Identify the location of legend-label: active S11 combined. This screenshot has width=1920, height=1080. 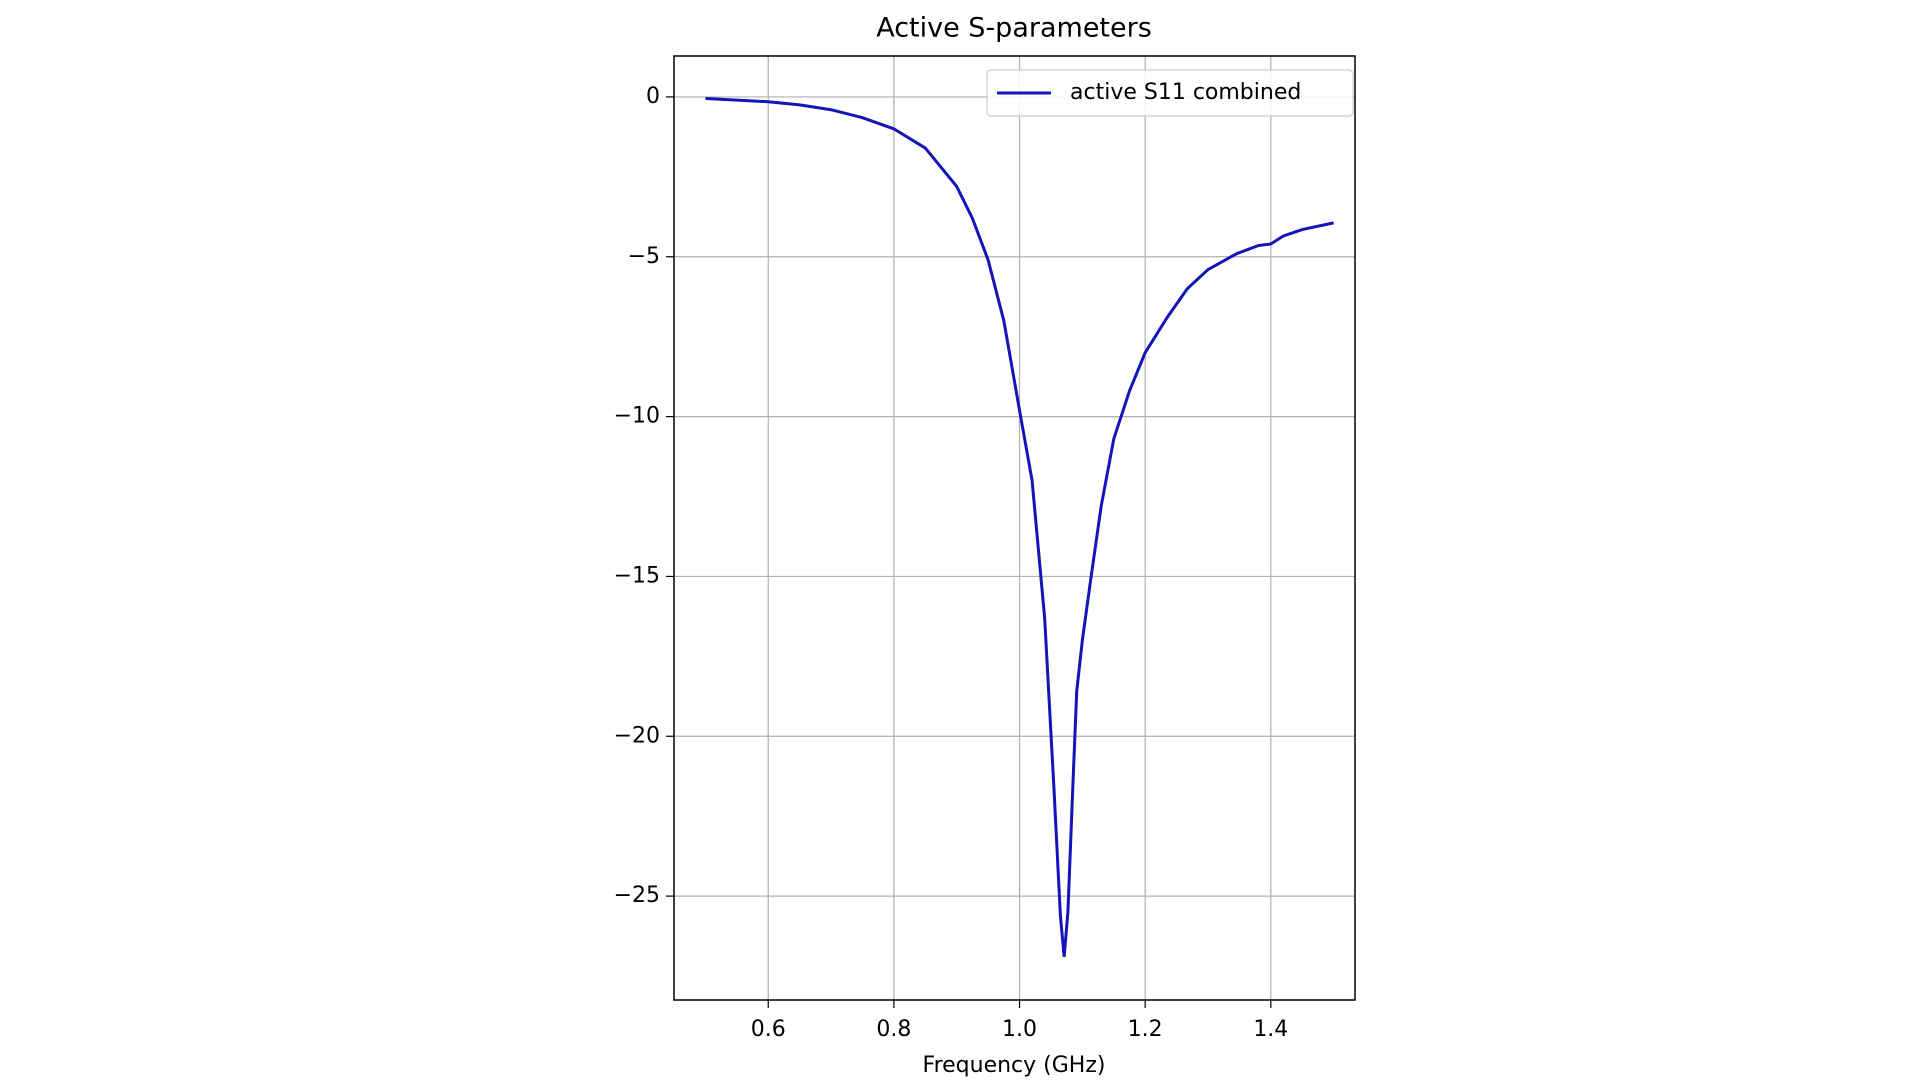
(1185, 92).